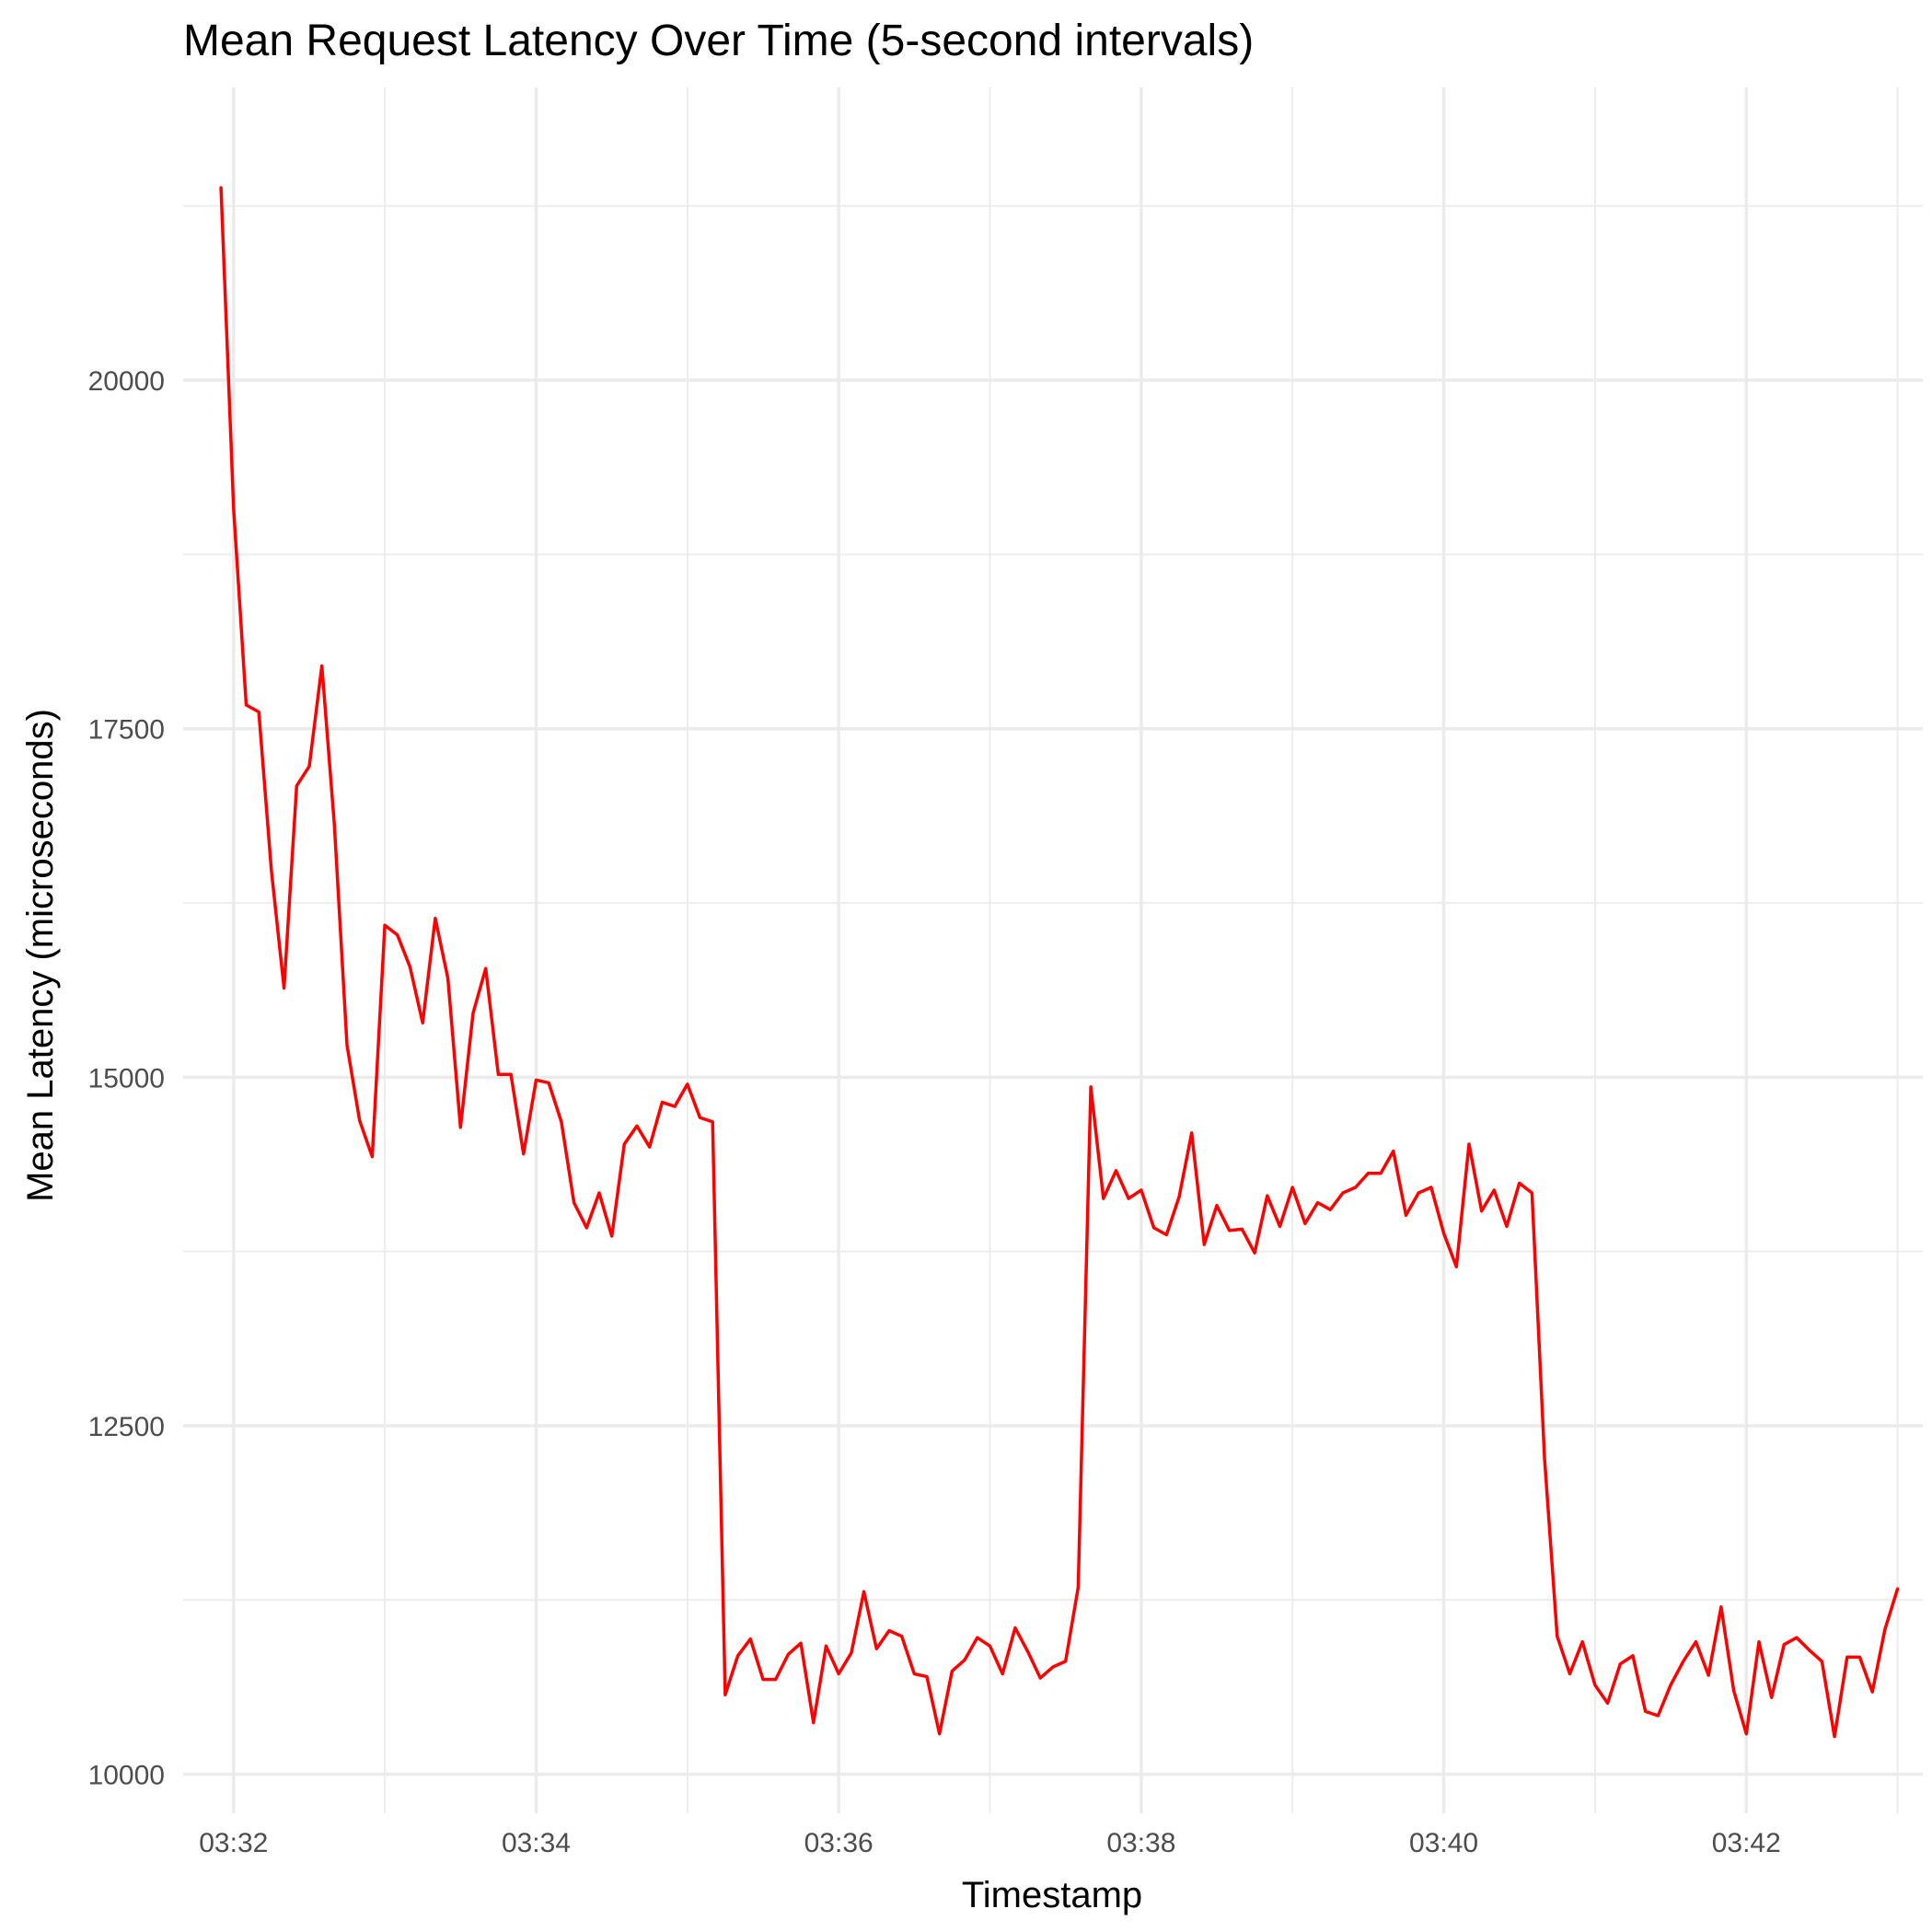  What do you see at coordinates (1141, 1843) in the screenshot?
I see `x-tick-label: 03:38` at bounding box center [1141, 1843].